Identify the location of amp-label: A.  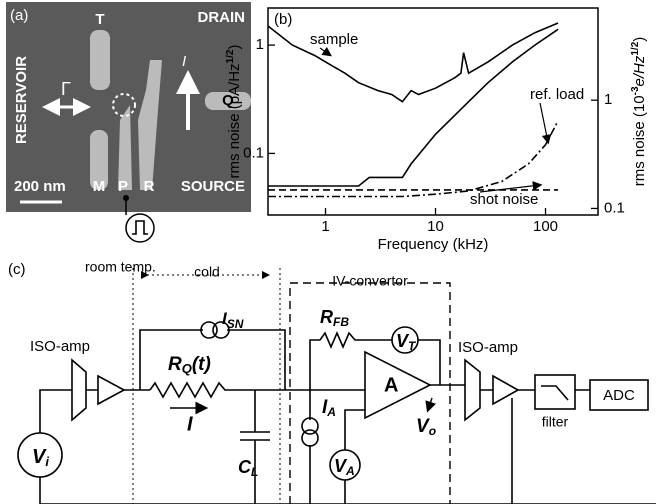
(391, 385).